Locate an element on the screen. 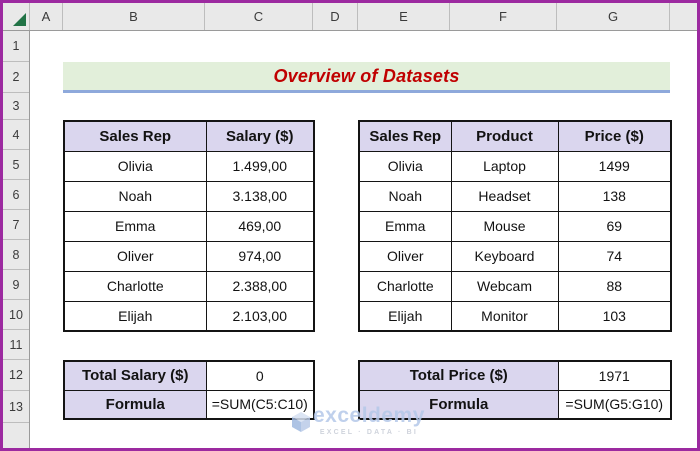  table-row: Charlotte 2.388,00 is located at coordinates (189, 286).